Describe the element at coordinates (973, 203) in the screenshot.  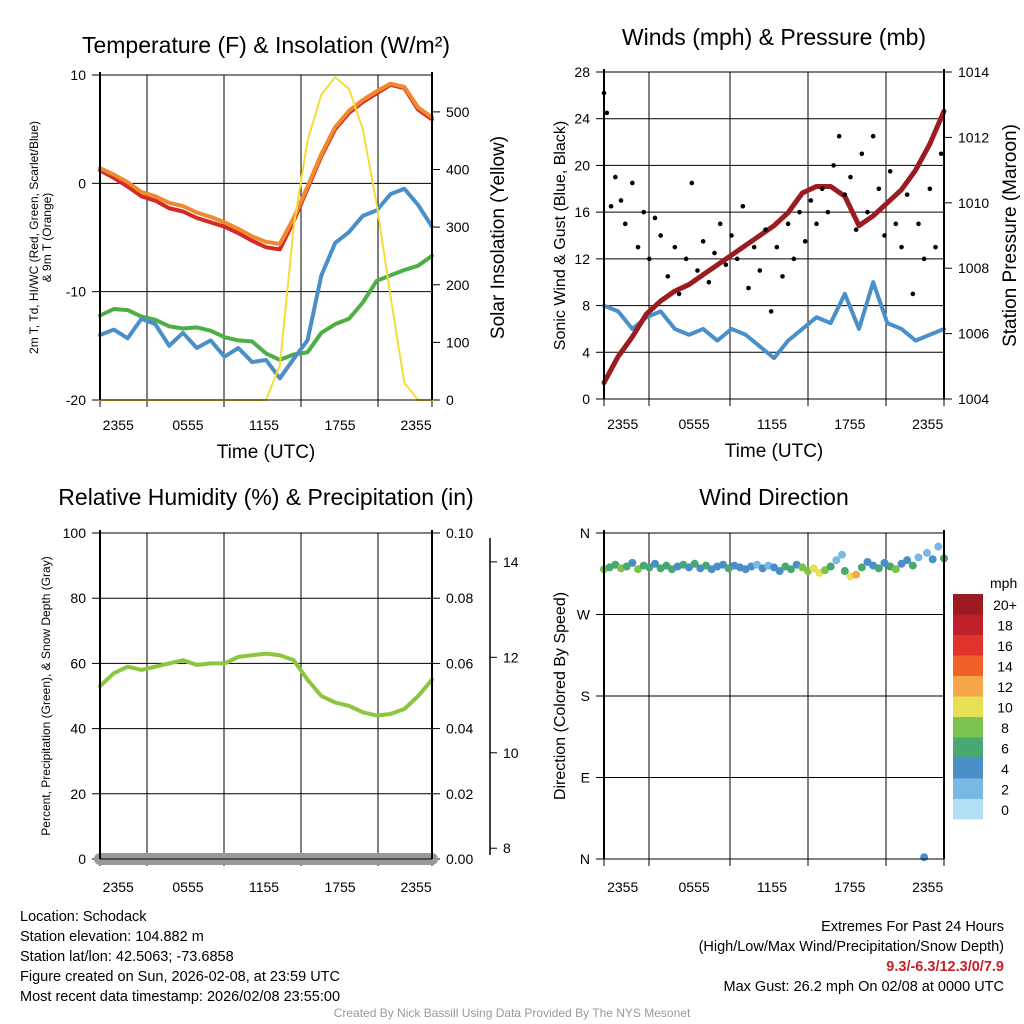
I see `y-right-tick-label: 1010` at that location.